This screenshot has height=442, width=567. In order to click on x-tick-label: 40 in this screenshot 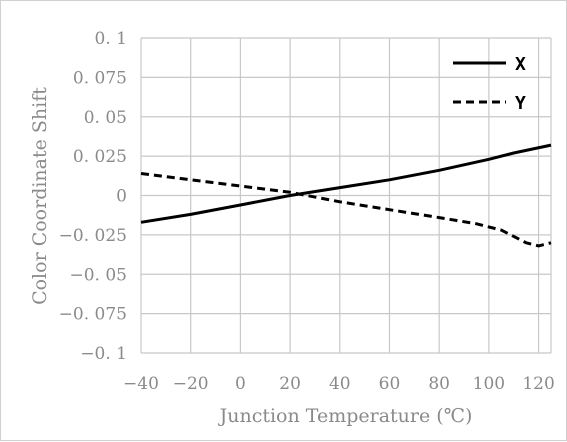, I will do `click(340, 384)`.